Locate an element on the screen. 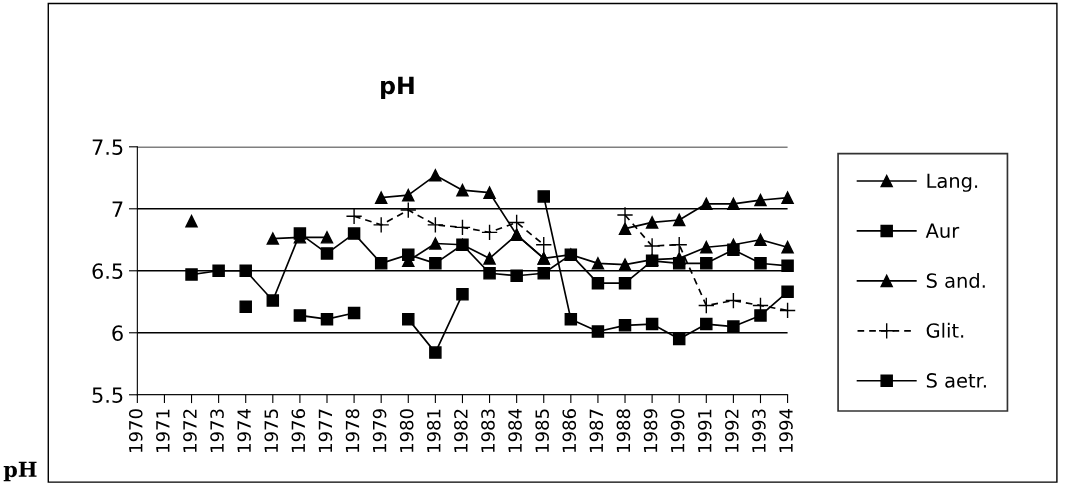 This screenshot has width=1073, height=491. x-tick-label: 1974 is located at coordinates (244, 430).